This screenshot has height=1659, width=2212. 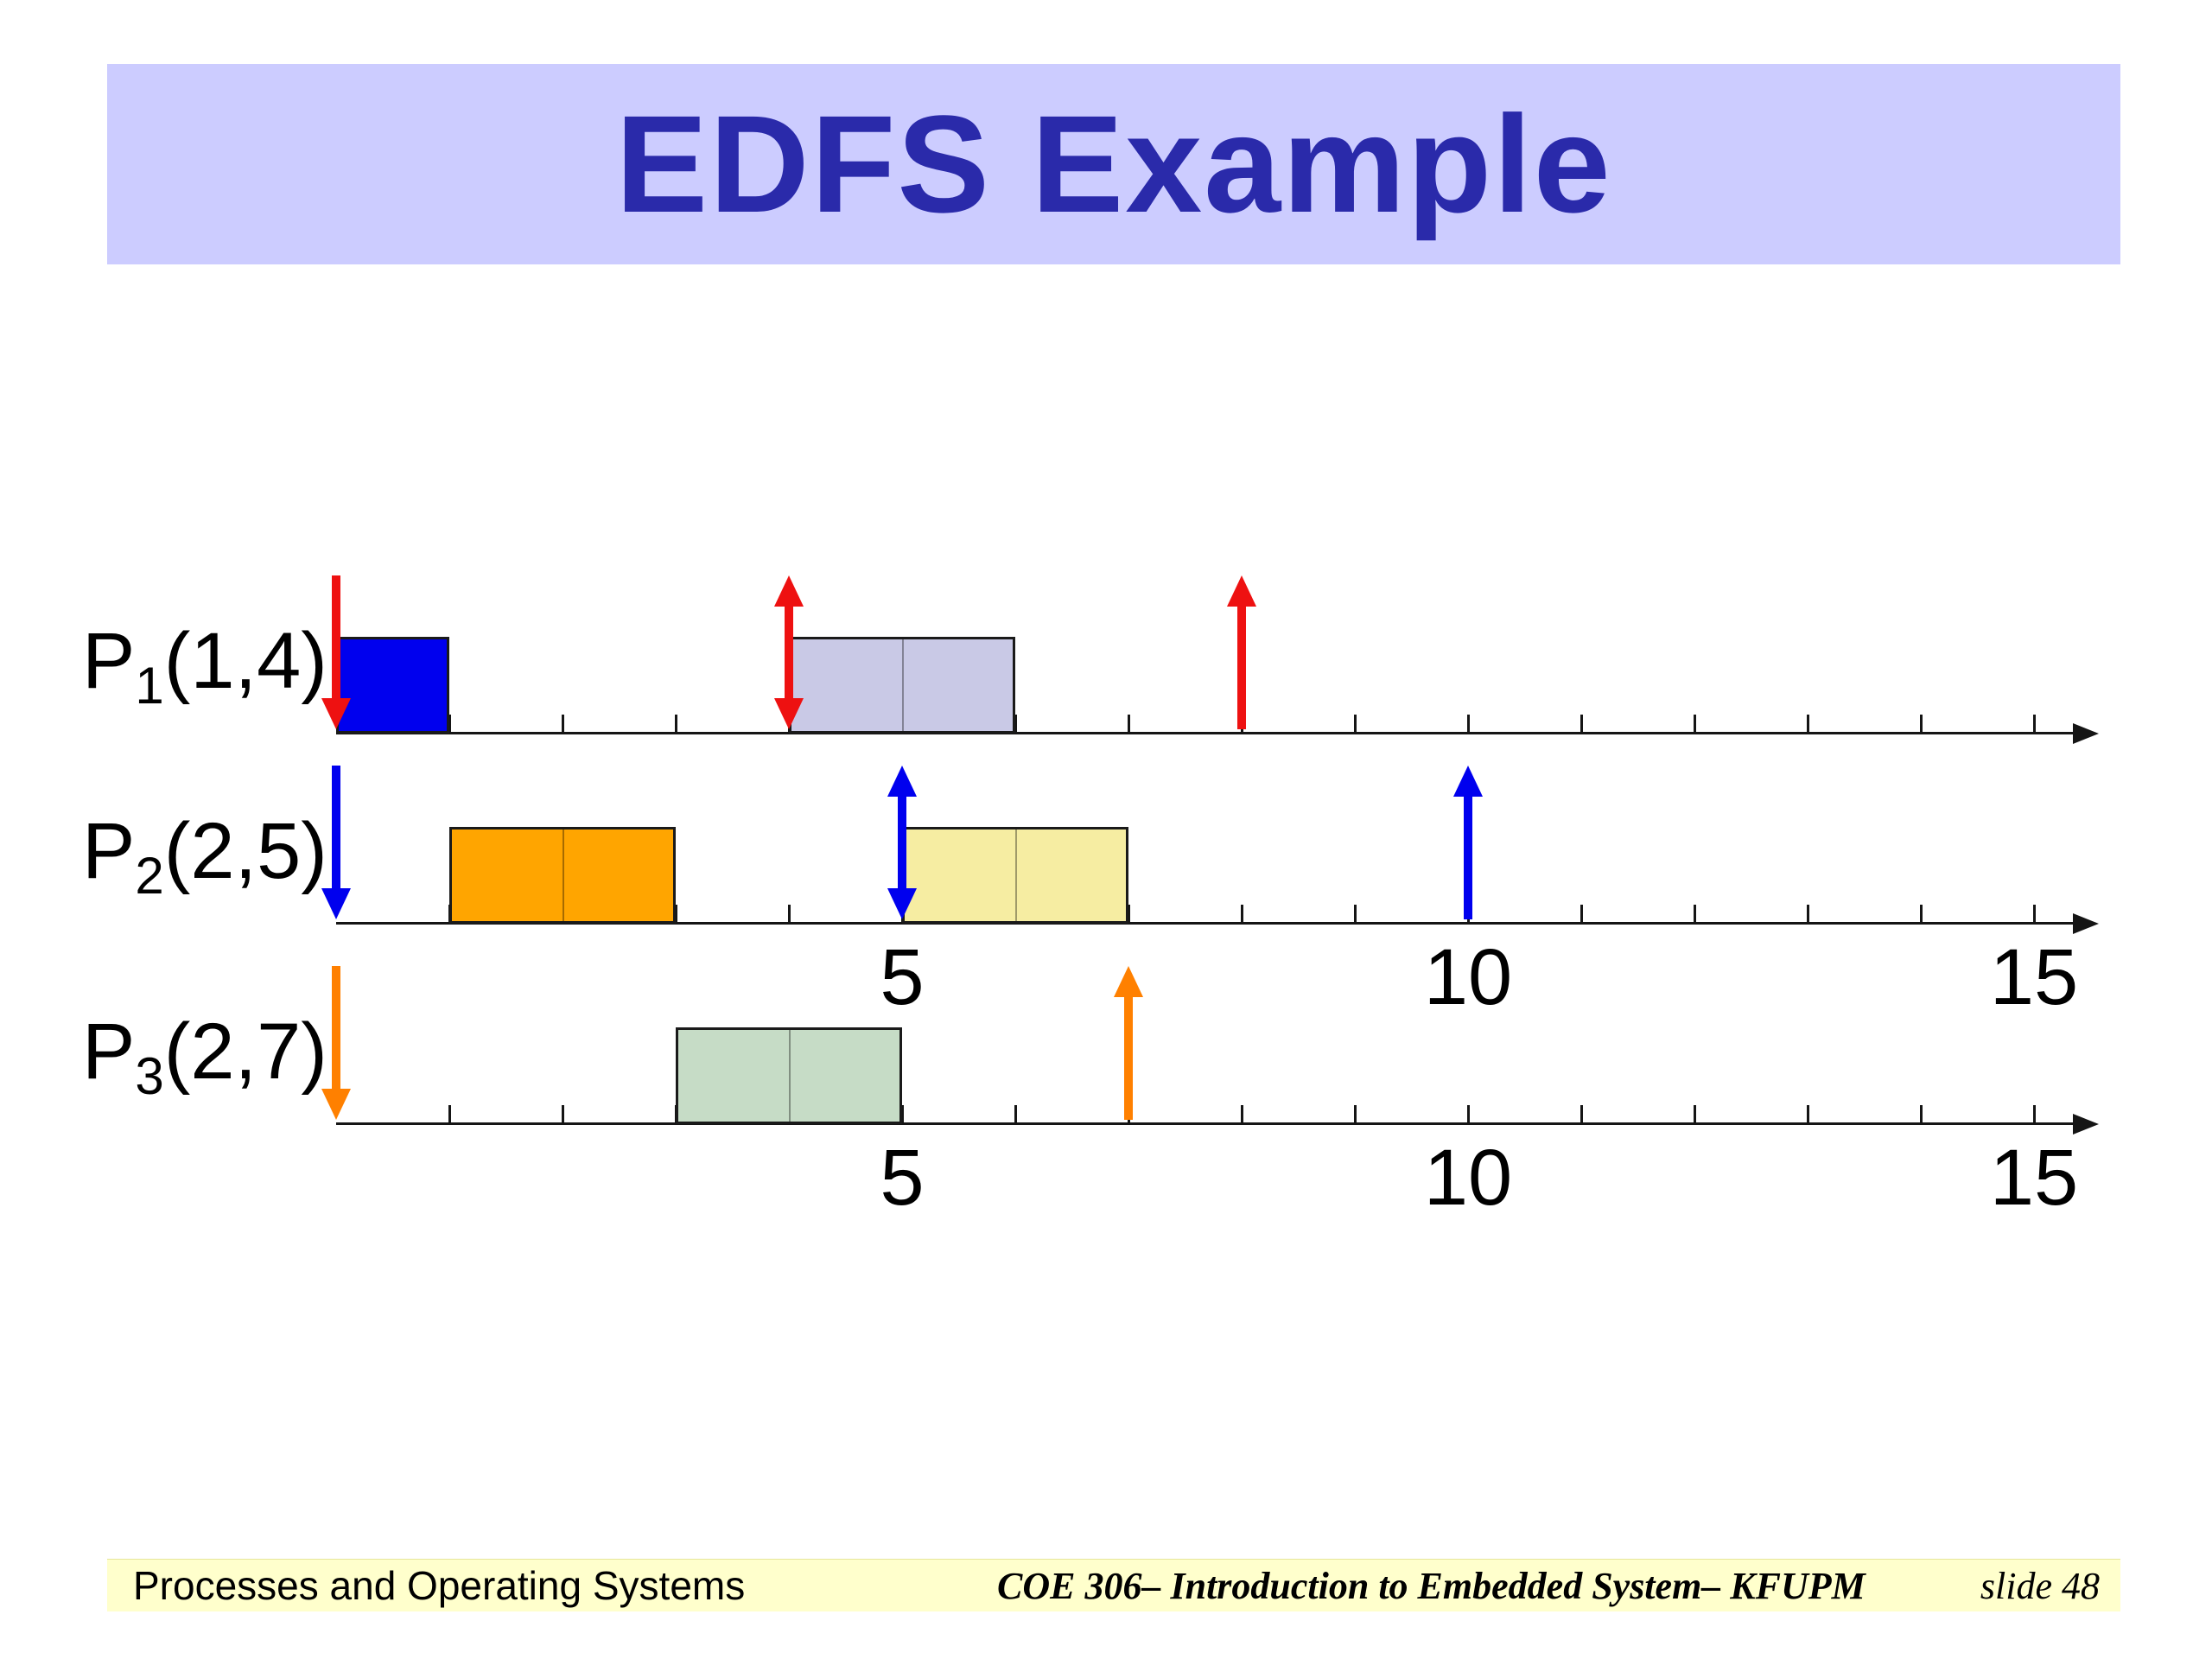 I want to click on title-bar: EDFS Example, so click(x=1113, y=164).